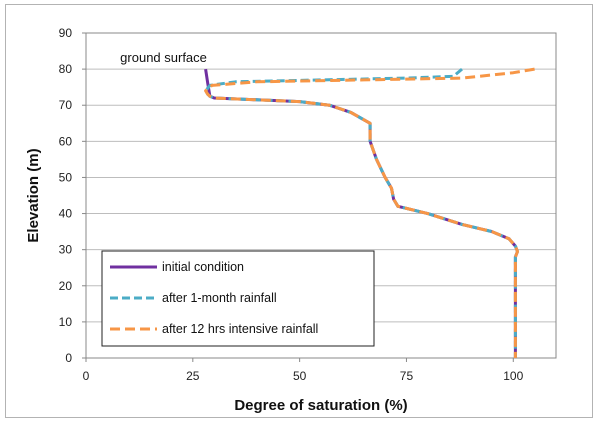 The height and width of the screenshot is (424, 600). I want to click on x-tick-label: 0, so click(86, 376).